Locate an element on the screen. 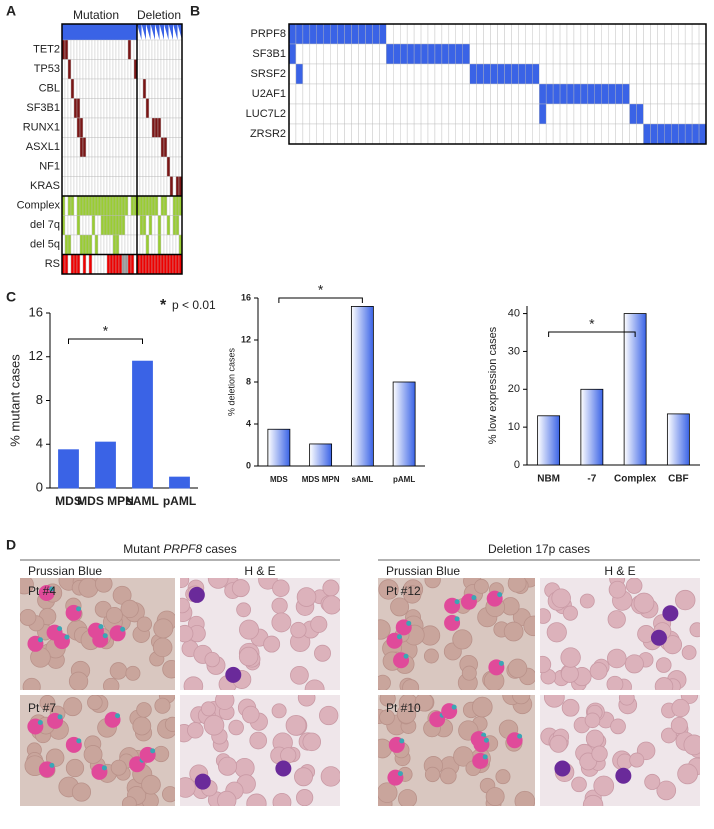 This screenshot has height=829, width=714. header-wedge is located at coordinates (175, 32).